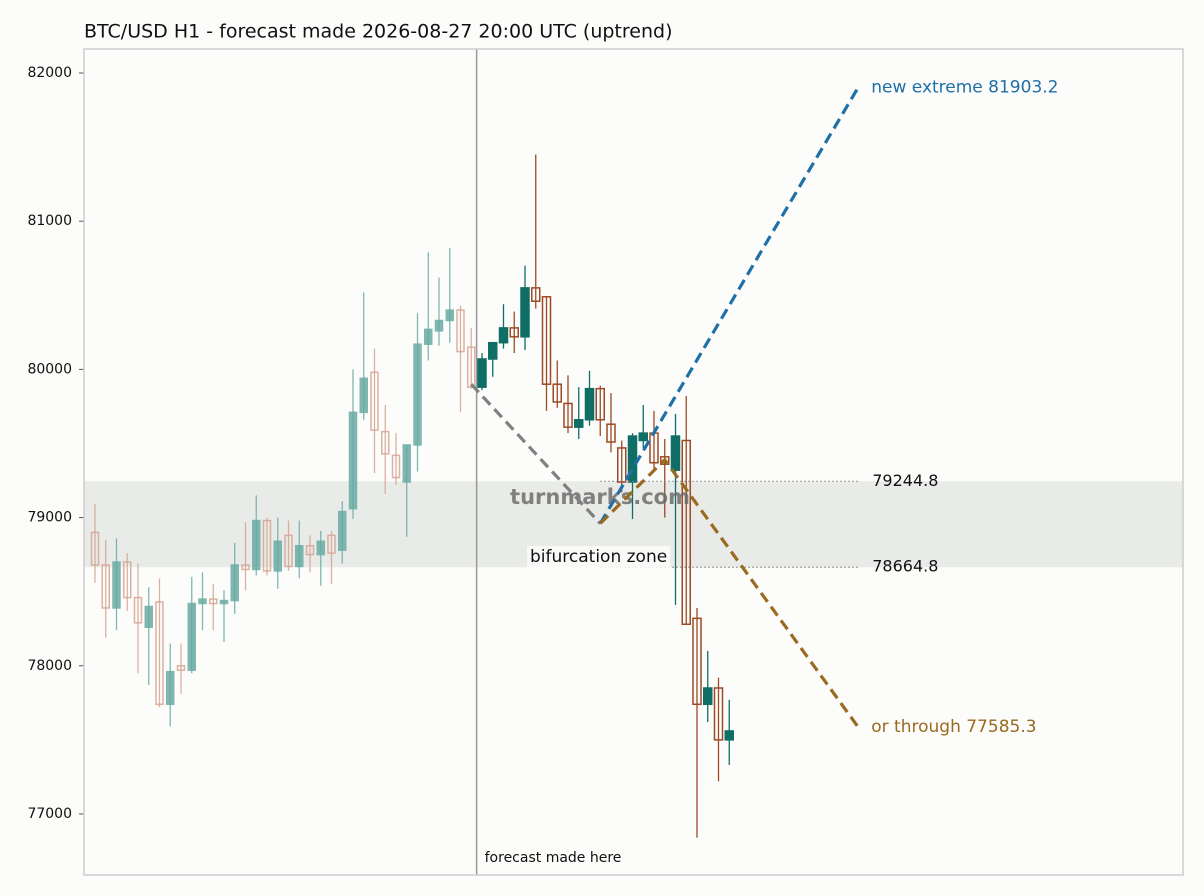 The image size is (1204, 896). Describe the element at coordinates (49, 518) in the screenshot. I see `y-tick-label: 79000` at that location.